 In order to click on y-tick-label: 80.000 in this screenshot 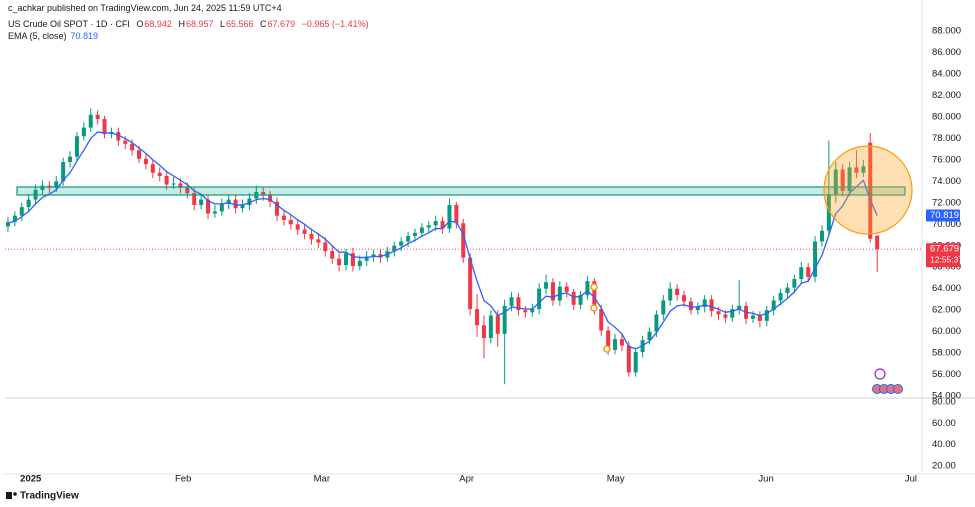, I will do `click(946, 116)`.